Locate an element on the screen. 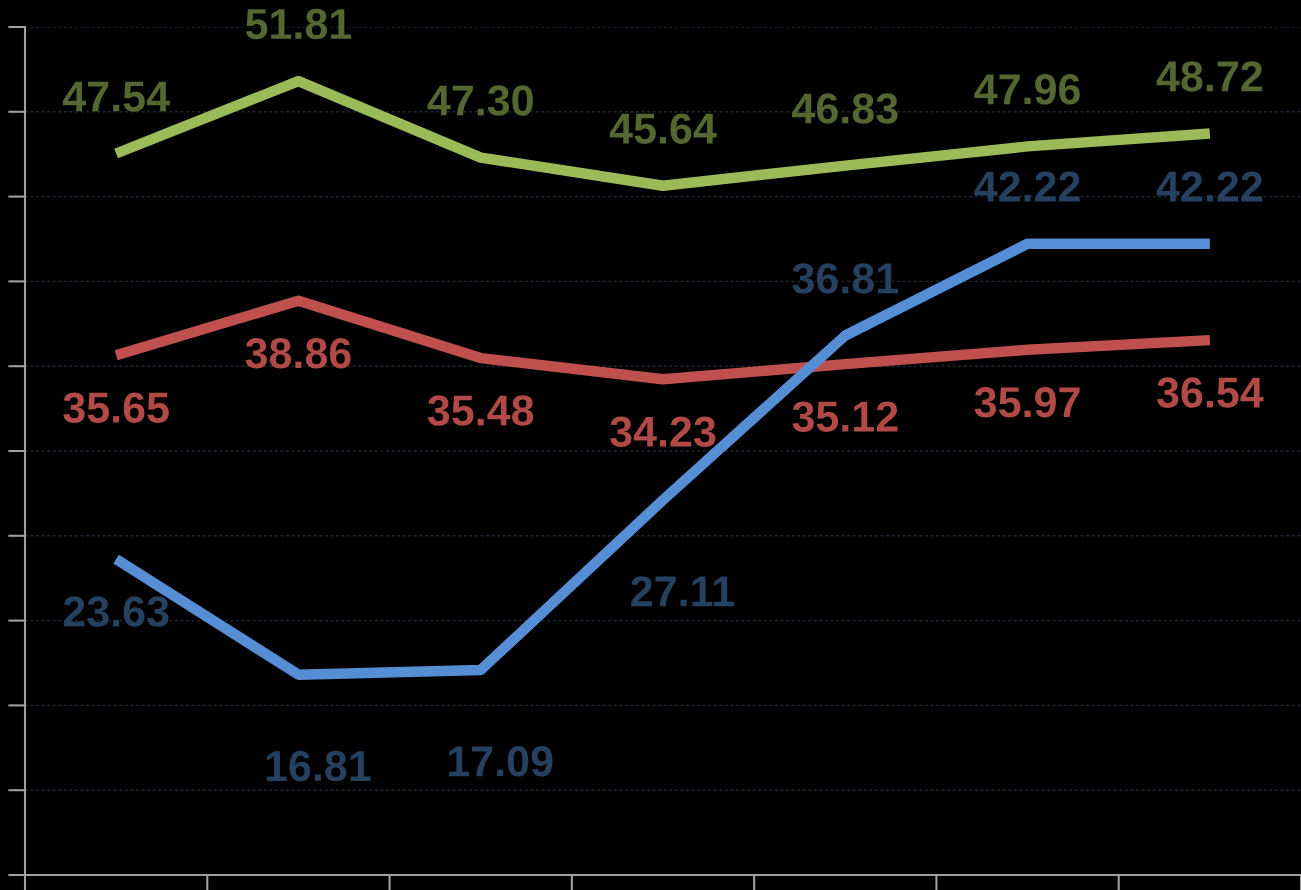 The image size is (1301, 890). data-label: 38.86 is located at coordinates (298, 353).